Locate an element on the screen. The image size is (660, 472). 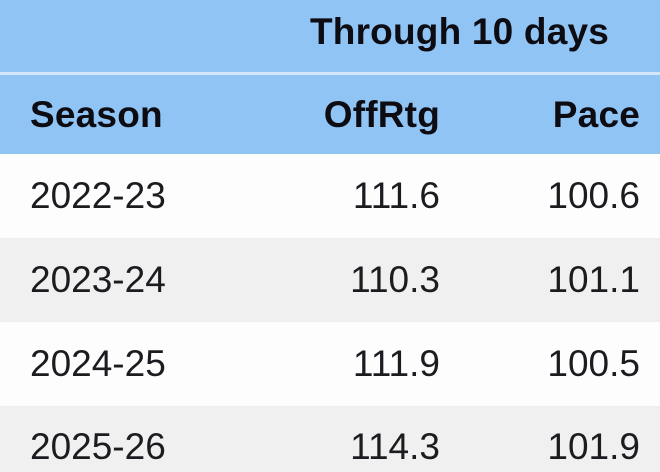
banner-spacer is located at coordinates (137, 36).